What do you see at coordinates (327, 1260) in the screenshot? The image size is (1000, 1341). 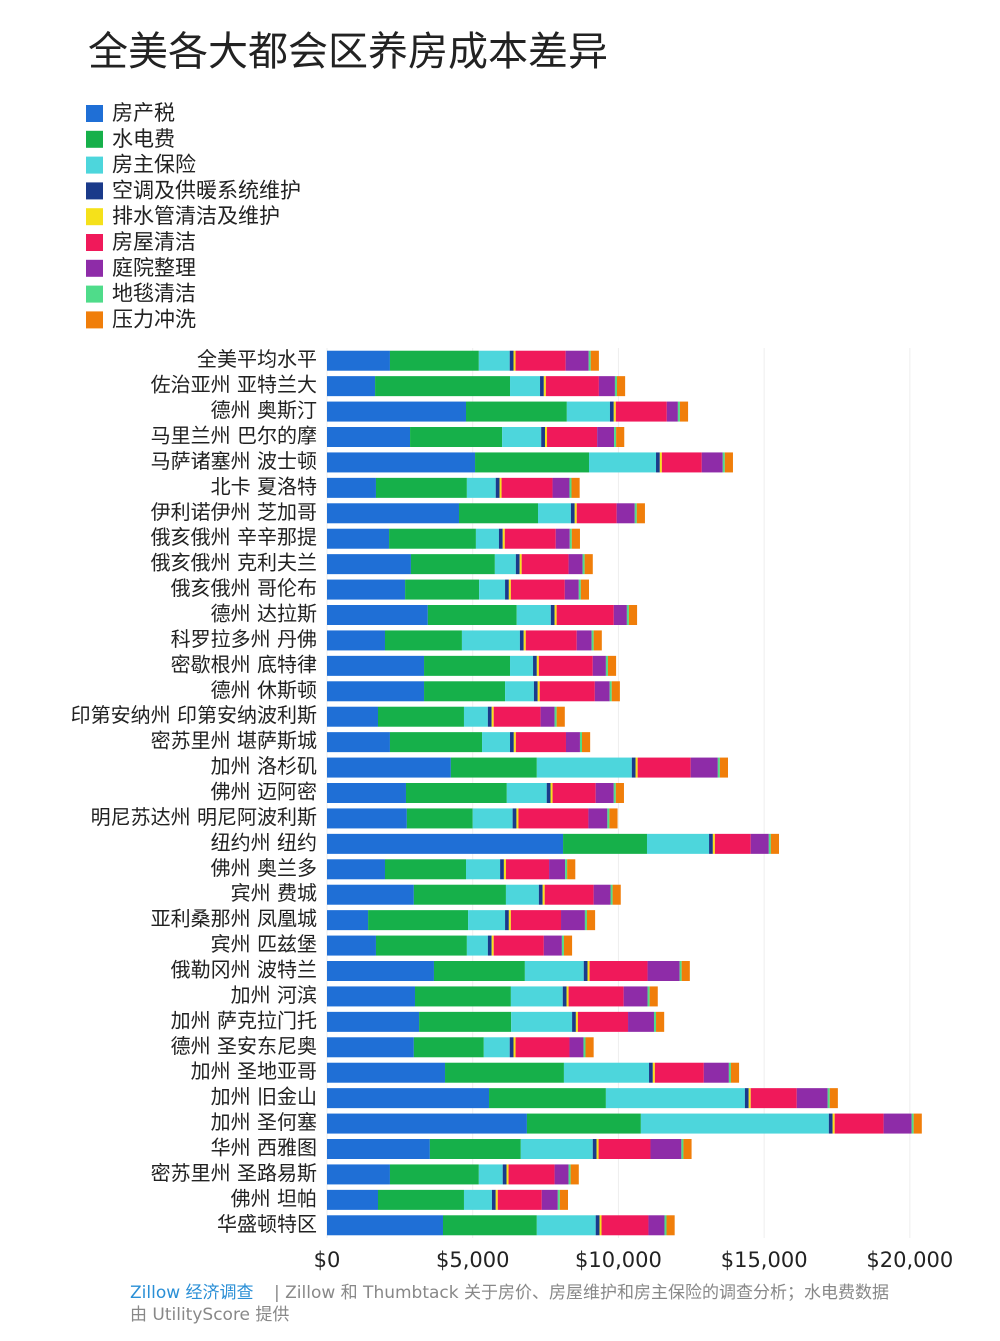 I see `x-tick-label: $0` at bounding box center [327, 1260].